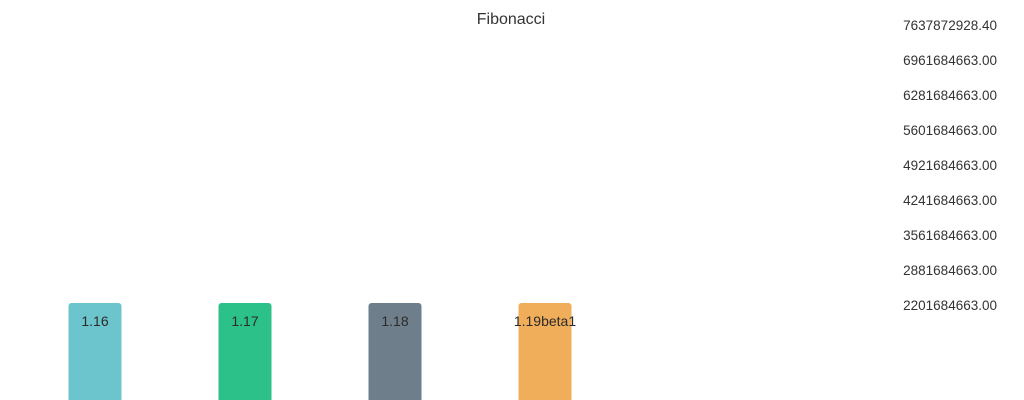 The height and width of the screenshot is (400, 1024). Describe the element at coordinates (511, 19) in the screenshot. I see `chart-title: Fibonacci` at that location.